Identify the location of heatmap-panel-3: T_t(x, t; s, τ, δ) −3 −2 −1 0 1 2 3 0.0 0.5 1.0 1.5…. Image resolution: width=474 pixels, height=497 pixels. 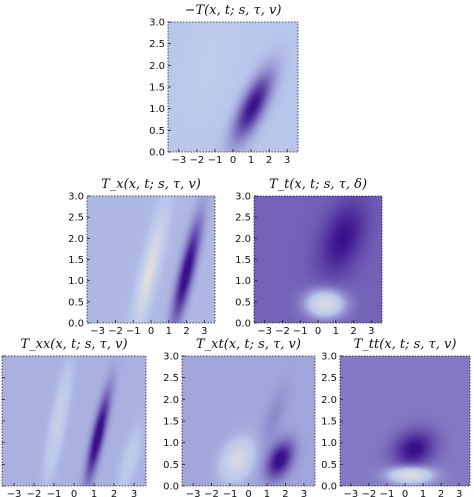
(309, 257).